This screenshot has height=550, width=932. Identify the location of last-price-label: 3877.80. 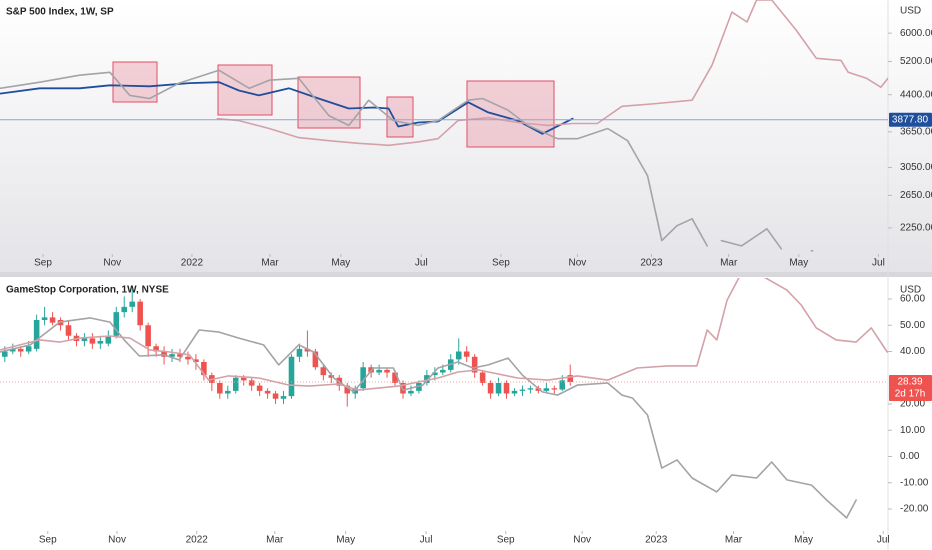
(910, 119).